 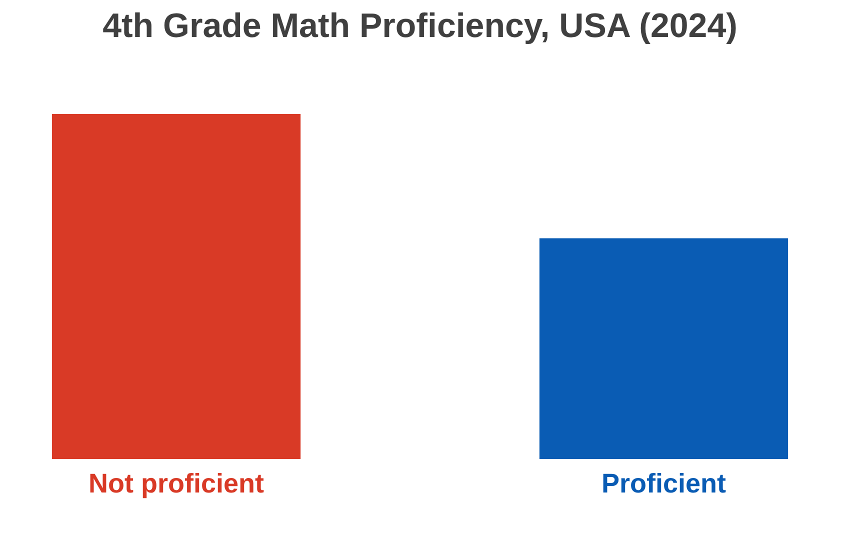 I want to click on x-tick-label: Proficient, so click(x=663, y=483).